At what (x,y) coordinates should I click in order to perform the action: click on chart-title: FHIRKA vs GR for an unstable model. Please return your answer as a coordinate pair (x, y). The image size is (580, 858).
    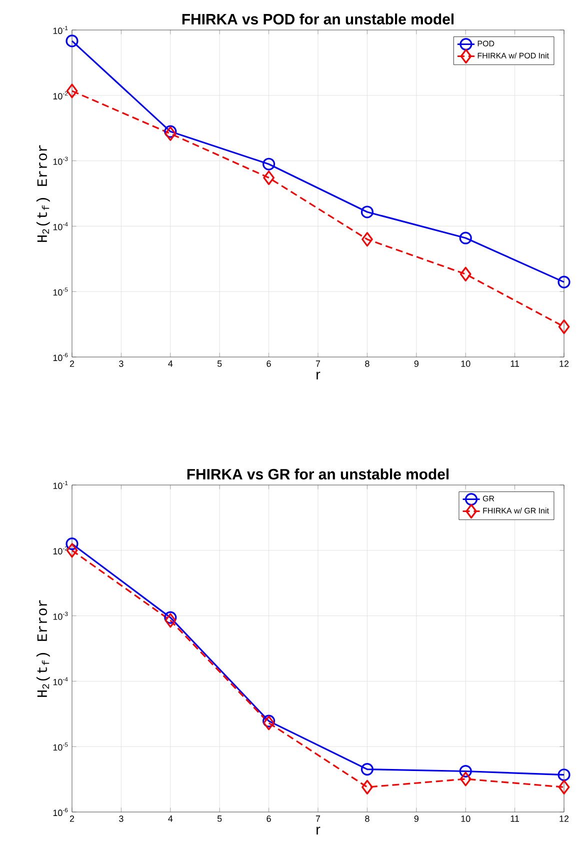
    Looking at the image, I should click on (318, 474).